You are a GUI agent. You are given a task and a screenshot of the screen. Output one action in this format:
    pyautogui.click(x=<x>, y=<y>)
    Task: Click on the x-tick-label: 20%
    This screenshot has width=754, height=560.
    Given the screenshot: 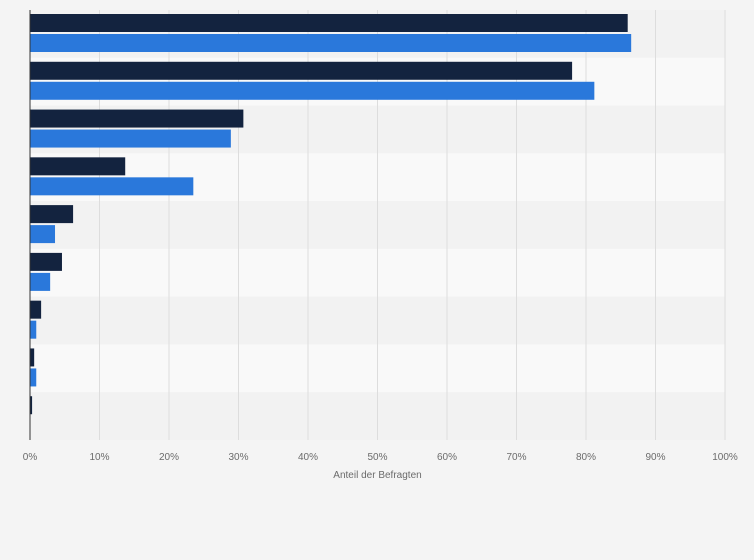 What is the action you would take?
    pyautogui.click(x=169, y=457)
    